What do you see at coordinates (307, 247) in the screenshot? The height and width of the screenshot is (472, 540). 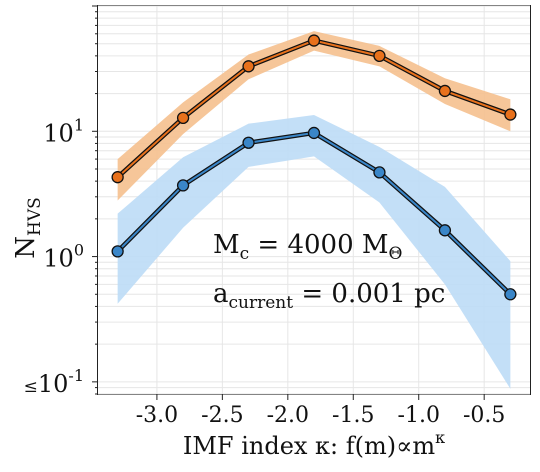 I see `annotation-mass: Mc = 4000 MΘ` at bounding box center [307, 247].